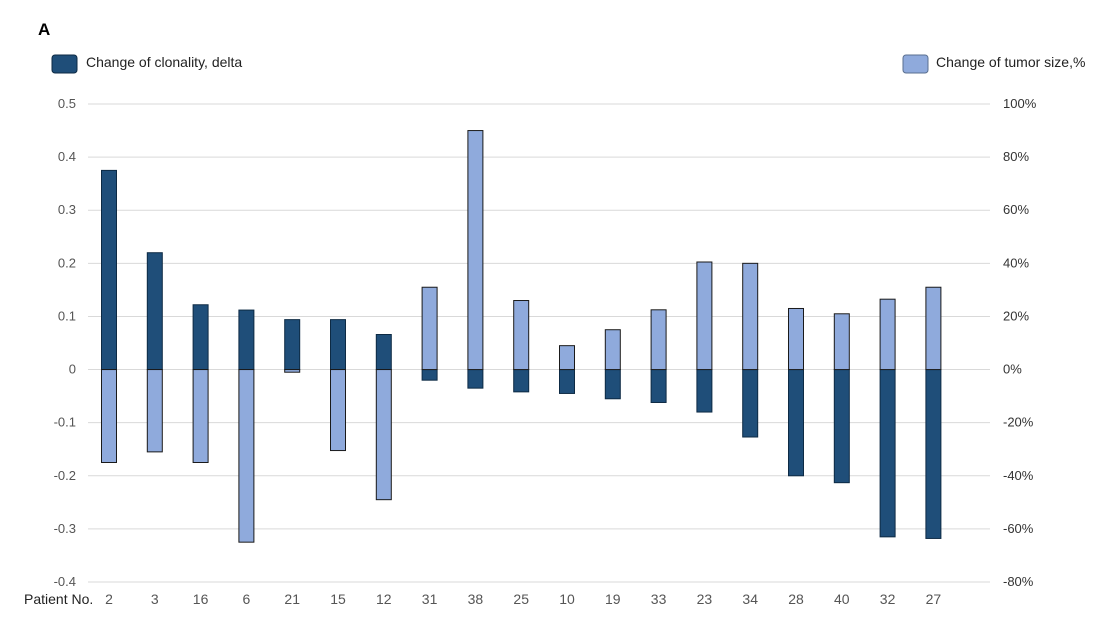 The image size is (1112, 627). What do you see at coordinates (72, 369) in the screenshot?
I see `left-tick-label: 0` at bounding box center [72, 369].